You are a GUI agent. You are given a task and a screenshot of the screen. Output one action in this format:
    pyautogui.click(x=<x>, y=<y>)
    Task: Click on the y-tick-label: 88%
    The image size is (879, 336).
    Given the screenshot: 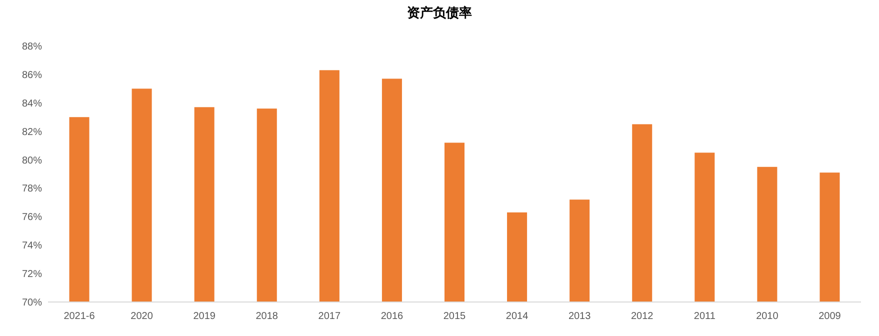 What is the action you would take?
    pyautogui.click(x=32, y=47)
    